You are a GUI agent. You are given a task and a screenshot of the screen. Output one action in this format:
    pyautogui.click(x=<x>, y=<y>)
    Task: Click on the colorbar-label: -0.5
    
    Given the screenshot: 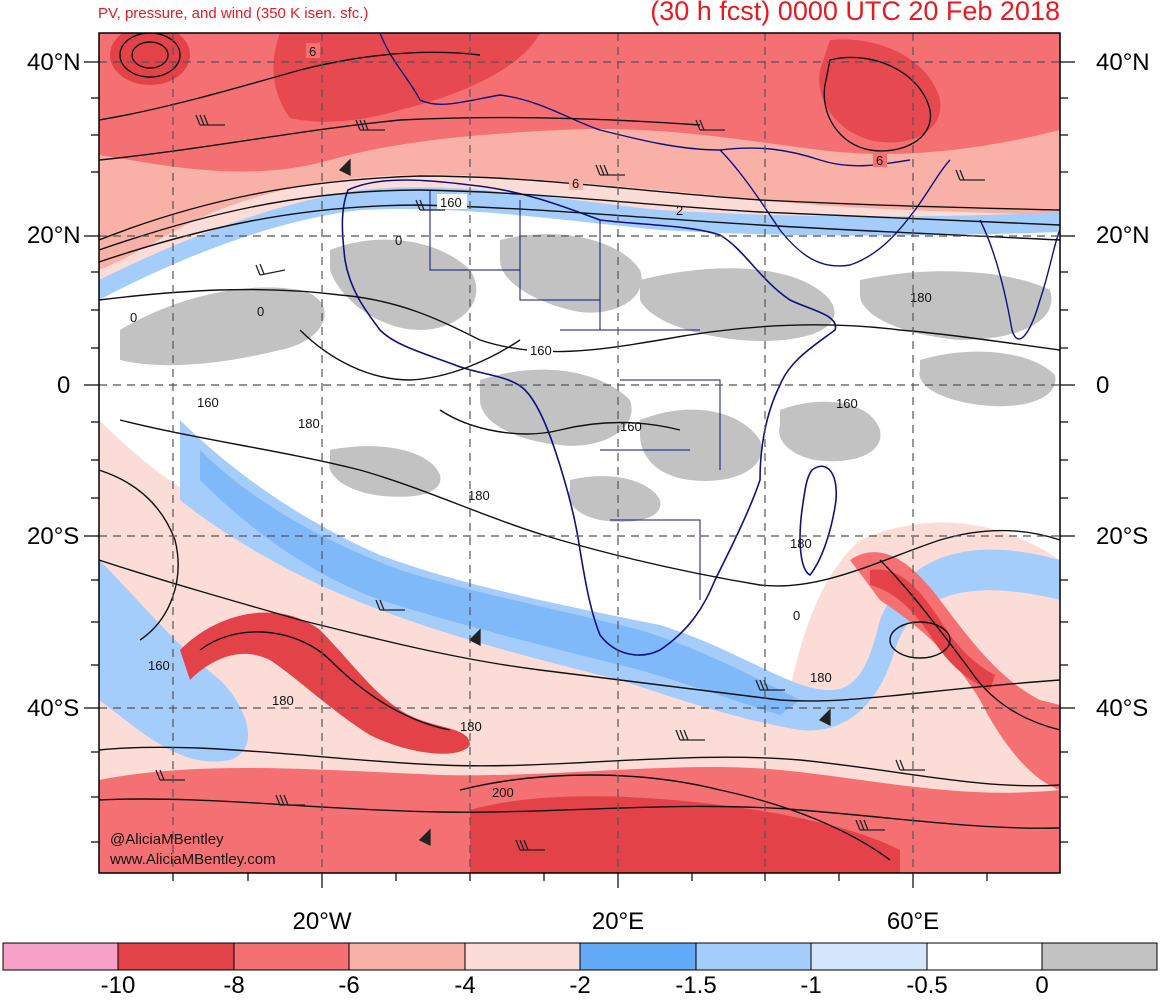 What is the action you would take?
    pyautogui.click(x=927, y=985)
    